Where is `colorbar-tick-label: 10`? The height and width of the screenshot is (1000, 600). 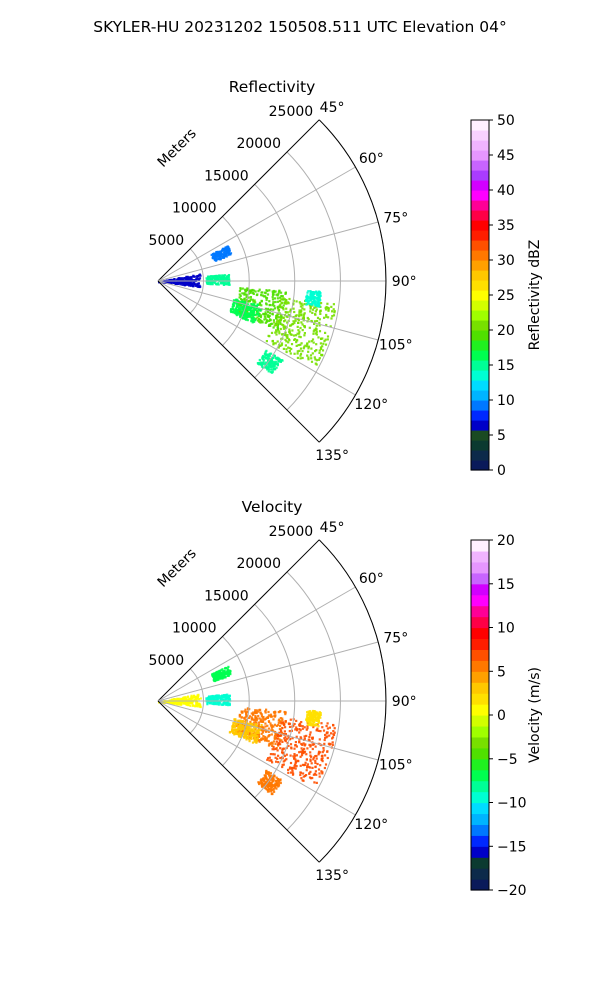
colorbar-tick-label: 10 is located at coordinates (506, 401).